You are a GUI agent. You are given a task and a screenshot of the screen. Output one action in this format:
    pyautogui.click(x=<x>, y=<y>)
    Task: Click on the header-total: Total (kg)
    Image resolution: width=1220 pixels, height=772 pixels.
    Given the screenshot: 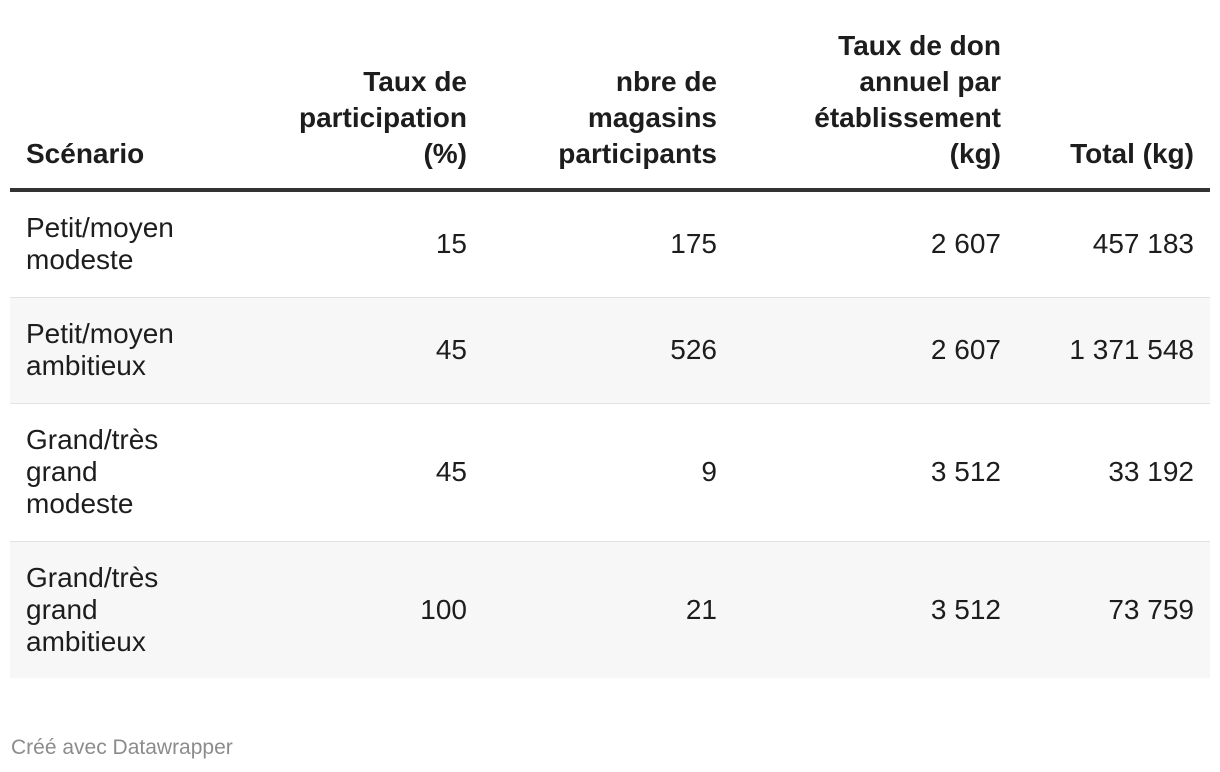 What is the action you would take?
    pyautogui.click(x=1105, y=96)
    